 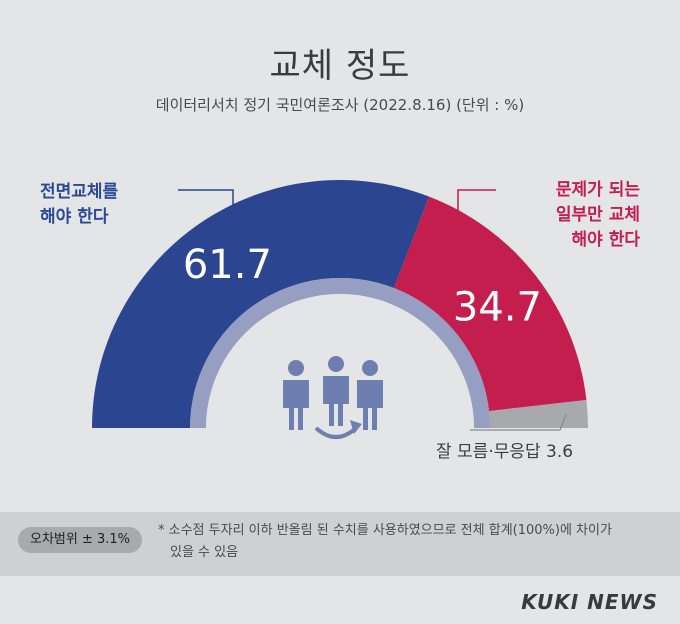 What do you see at coordinates (597, 215) in the screenshot?
I see `label-partial-line2: 일부만 교체` at bounding box center [597, 215].